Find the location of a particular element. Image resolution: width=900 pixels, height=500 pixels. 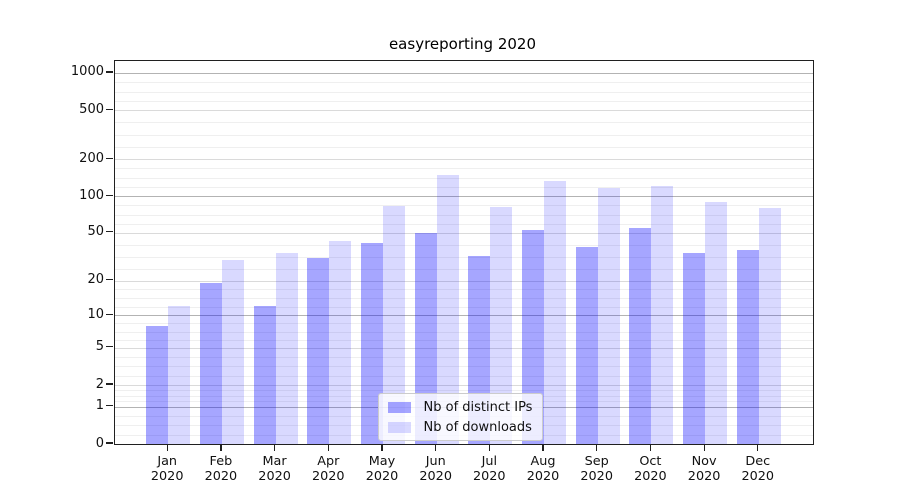

x-tick-mark-may is located at coordinates (382, 447).